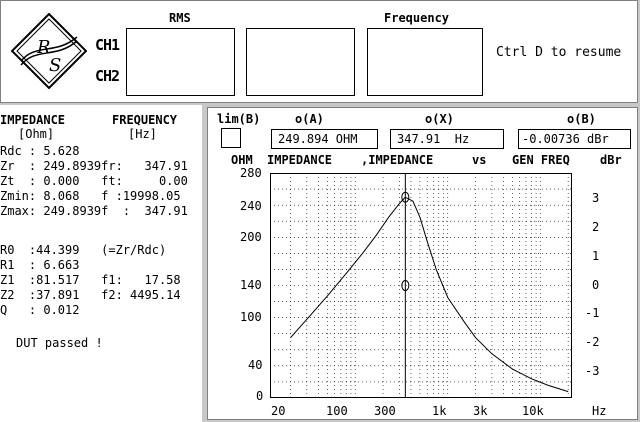 The image size is (640, 422). Describe the element at coordinates (337, 411) in the screenshot. I see `x-tick-label: 100` at that location.